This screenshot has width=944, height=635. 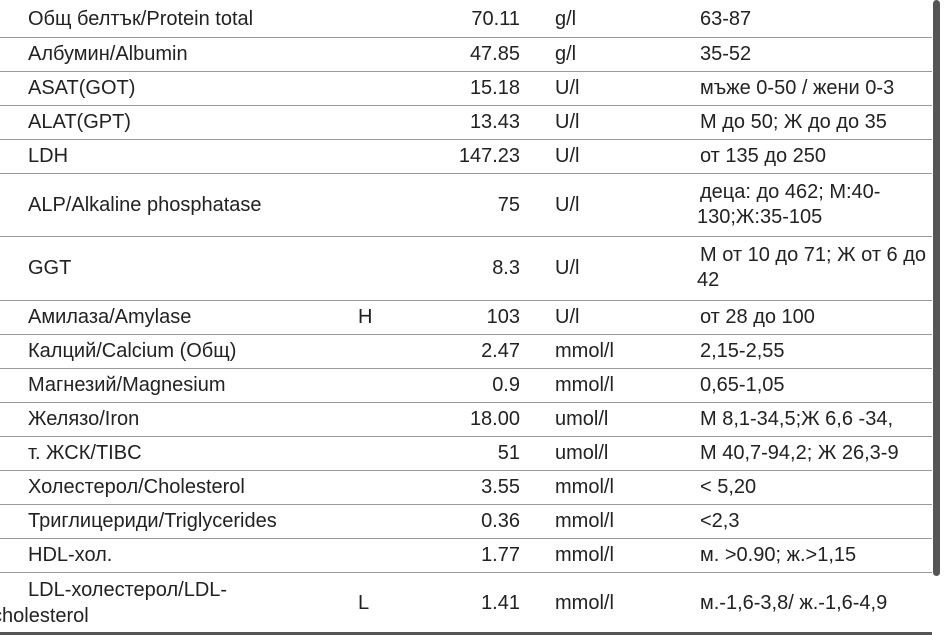 What do you see at coordinates (742, 351) in the screenshot?
I see `row-reference: 2,15-2,55` at bounding box center [742, 351].